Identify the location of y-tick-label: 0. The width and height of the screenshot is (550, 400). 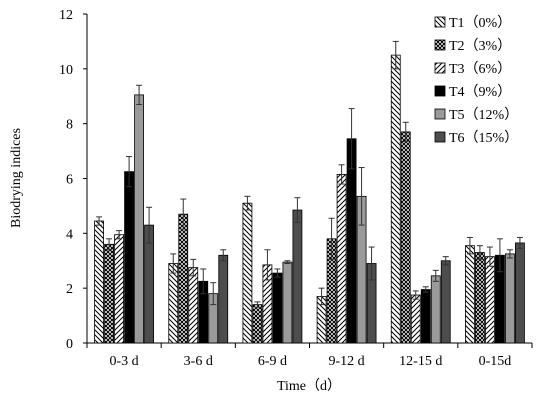
(69, 344).